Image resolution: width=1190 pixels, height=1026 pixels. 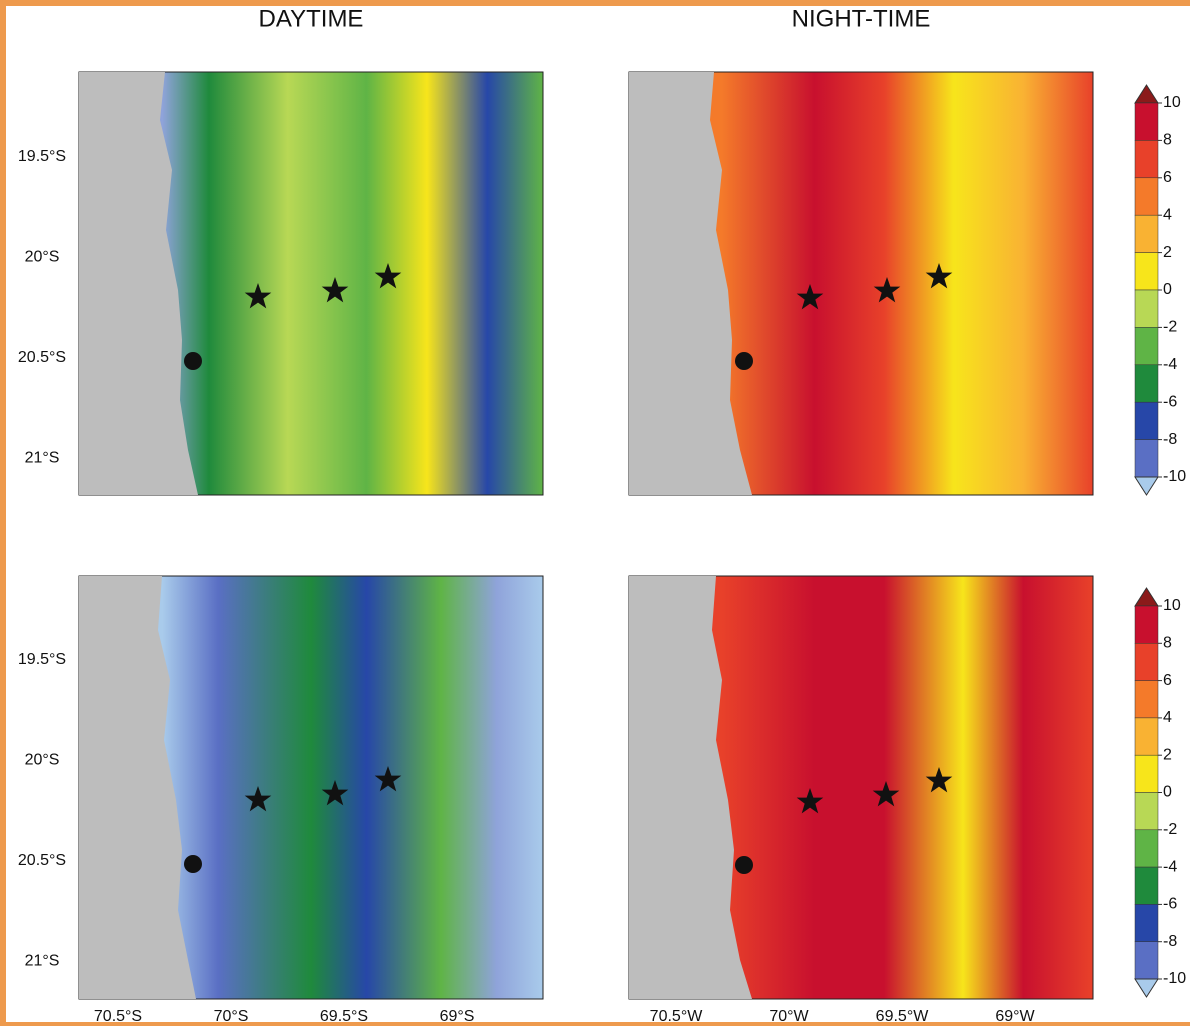 I want to click on x-tick-label: 69°W, so click(x=1015, y=1016).